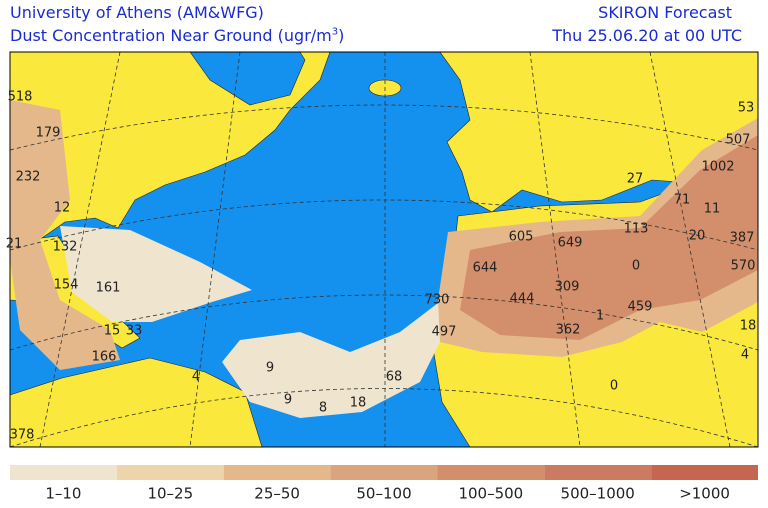 The height and width of the screenshot is (508, 768). I want to click on title-line1: University of Athens (AM&WFG), so click(137, 12).